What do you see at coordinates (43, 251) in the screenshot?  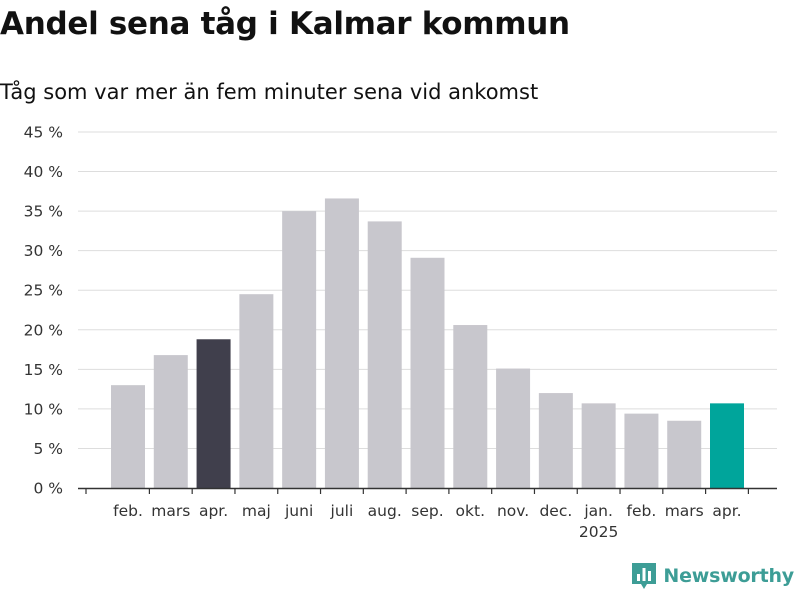 I see `y-tick-label: 30 %` at bounding box center [43, 251].